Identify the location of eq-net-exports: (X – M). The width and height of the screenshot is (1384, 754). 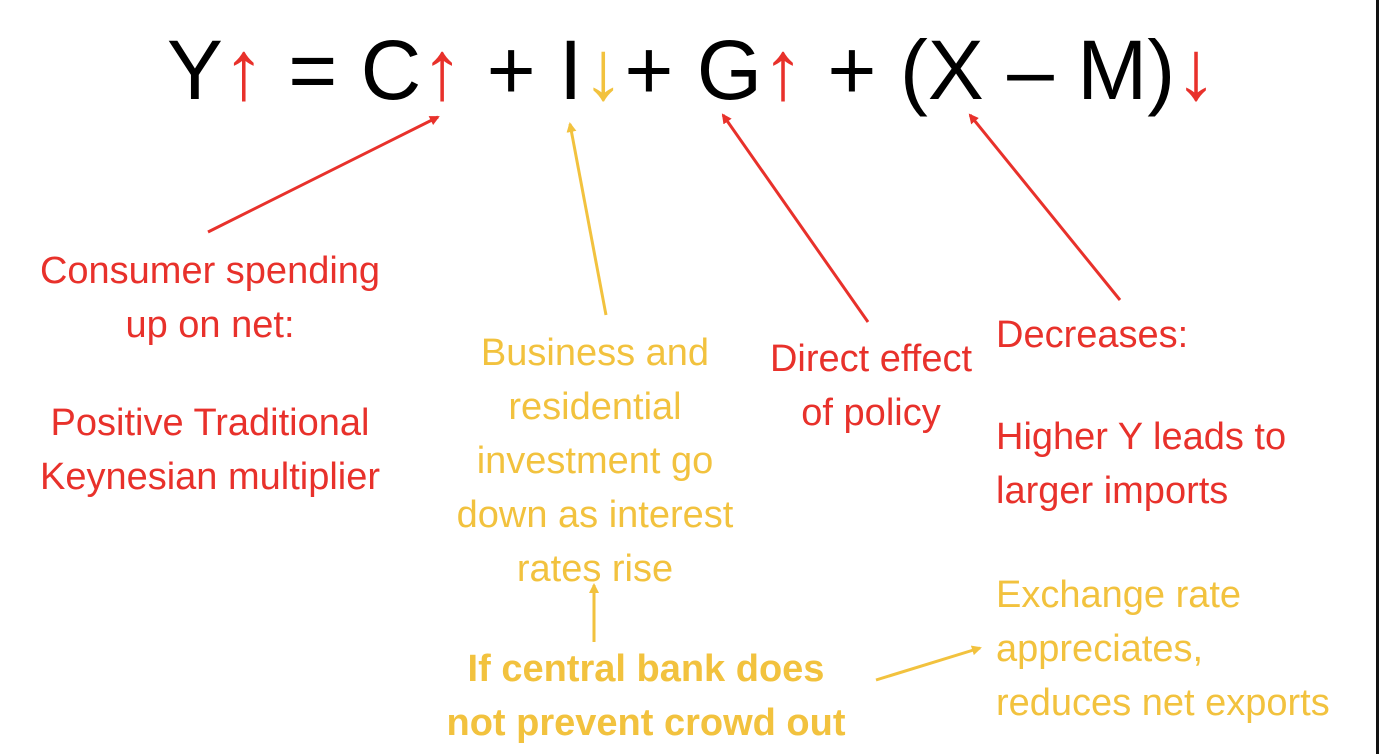
(1037, 70).